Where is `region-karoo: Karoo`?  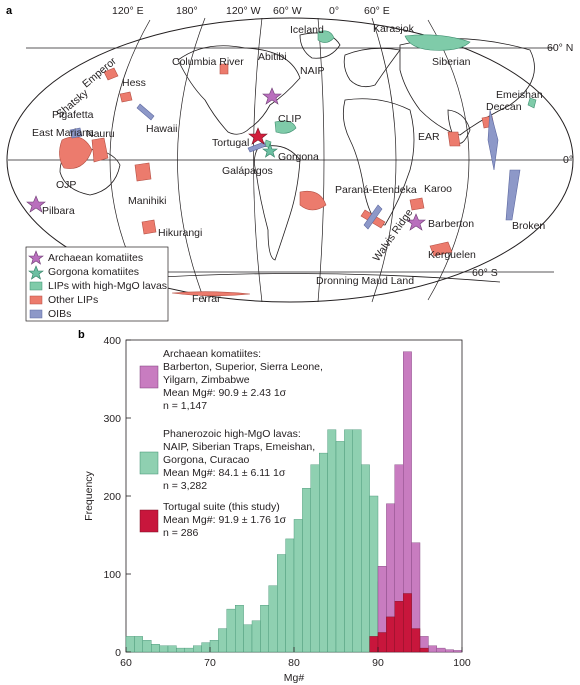
region-karoo: Karoo is located at coordinates (438, 189).